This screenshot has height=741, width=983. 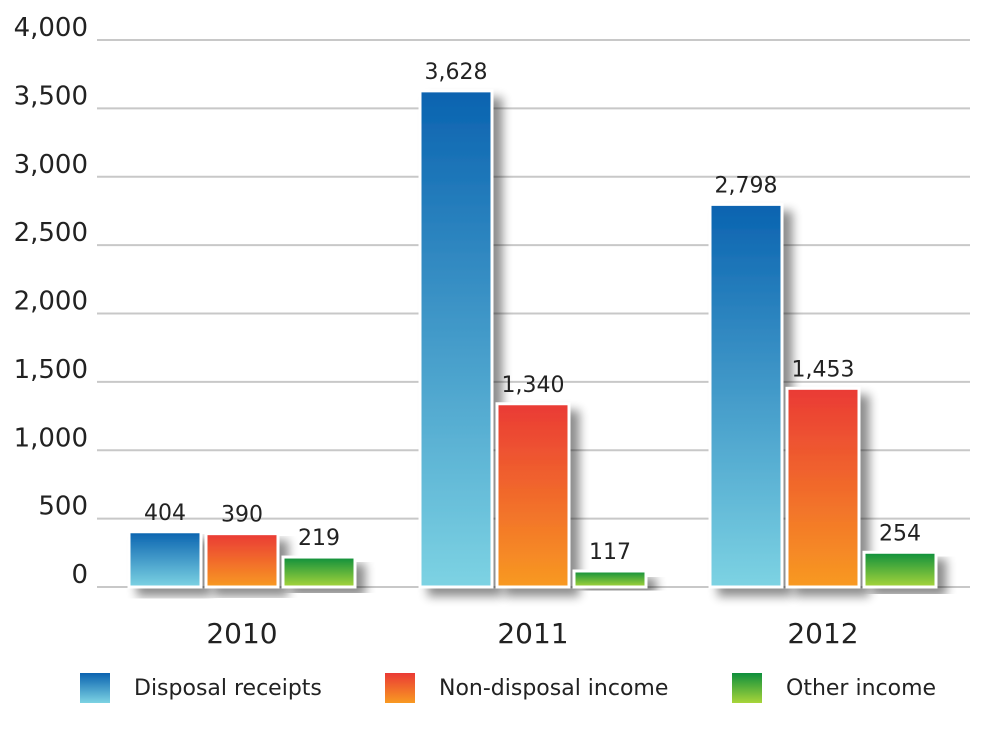 I want to click on y-tick-label: 3,500, so click(x=51, y=96).